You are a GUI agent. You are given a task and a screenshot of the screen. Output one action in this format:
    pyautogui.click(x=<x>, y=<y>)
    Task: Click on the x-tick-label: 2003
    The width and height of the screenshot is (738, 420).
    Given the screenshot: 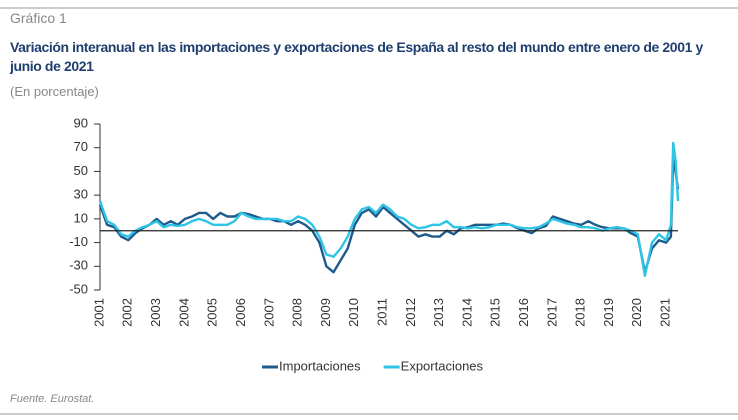 What is the action you would take?
    pyautogui.click(x=155, y=312)
    